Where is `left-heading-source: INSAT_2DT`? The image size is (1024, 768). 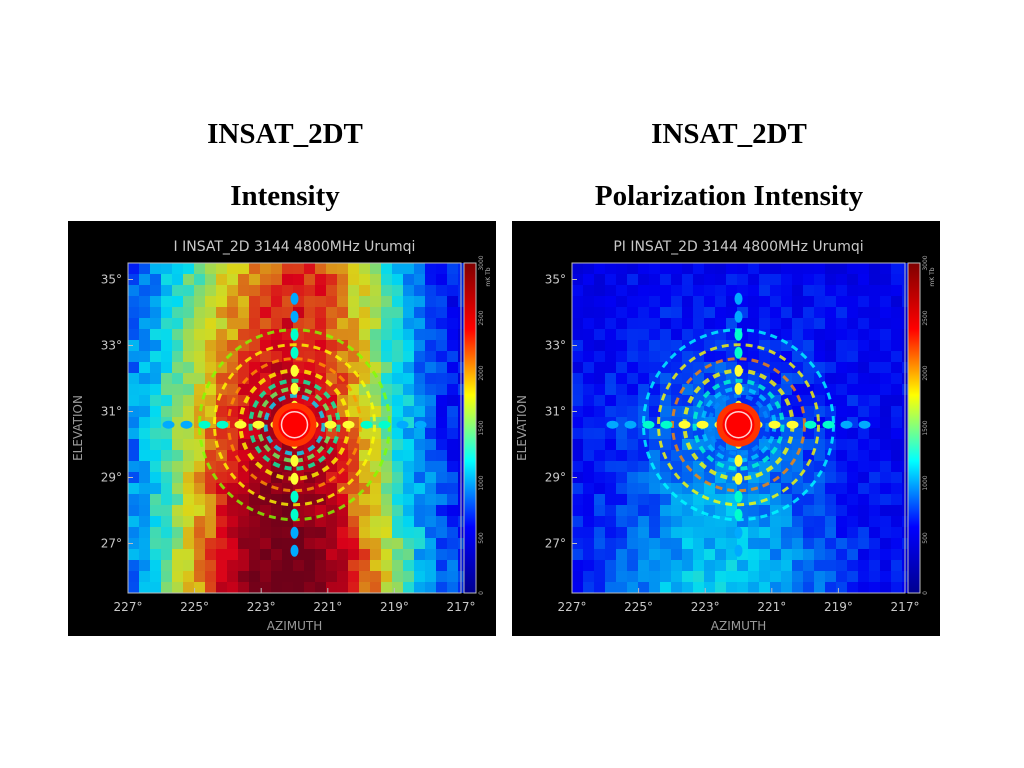 left-heading-source: INSAT_2DT is located at coordinates (285, 134).